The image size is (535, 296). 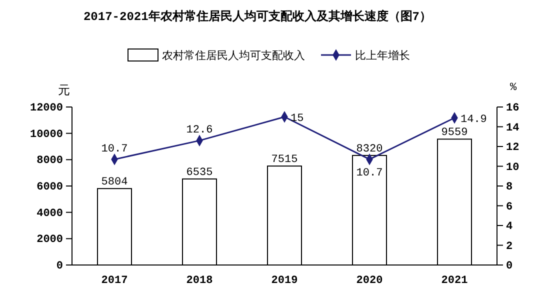 I want to click on data-label: 8320, so click(x=369, y=149).